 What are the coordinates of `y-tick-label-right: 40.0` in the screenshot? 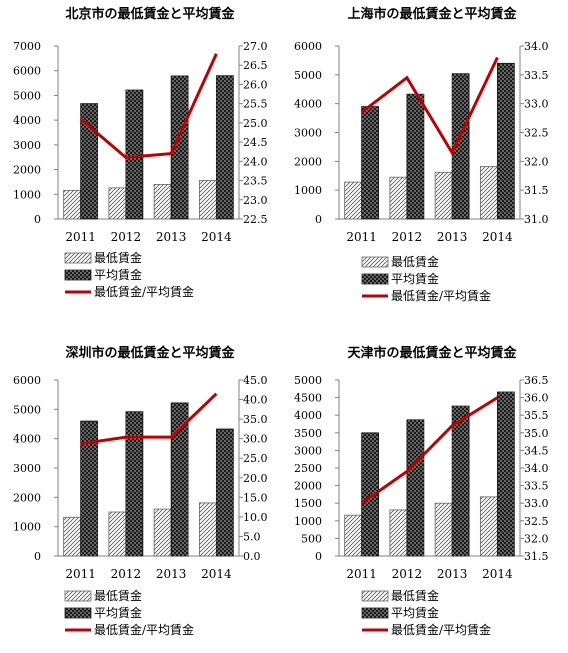 It's located at (255, 400).